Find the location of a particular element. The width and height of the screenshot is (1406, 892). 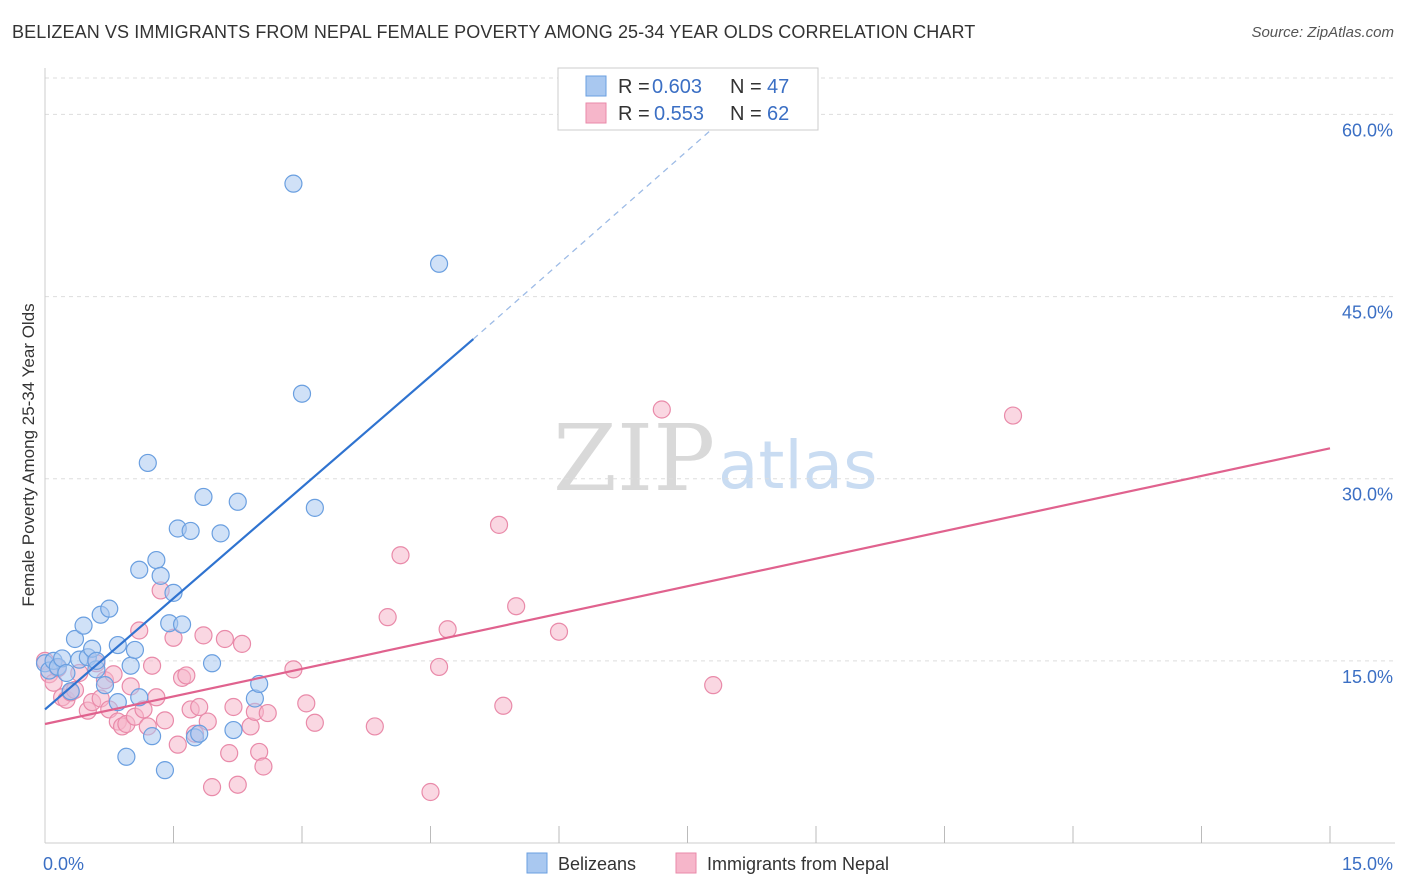

belizean-trend-extension is located at coordinates (597, 230).